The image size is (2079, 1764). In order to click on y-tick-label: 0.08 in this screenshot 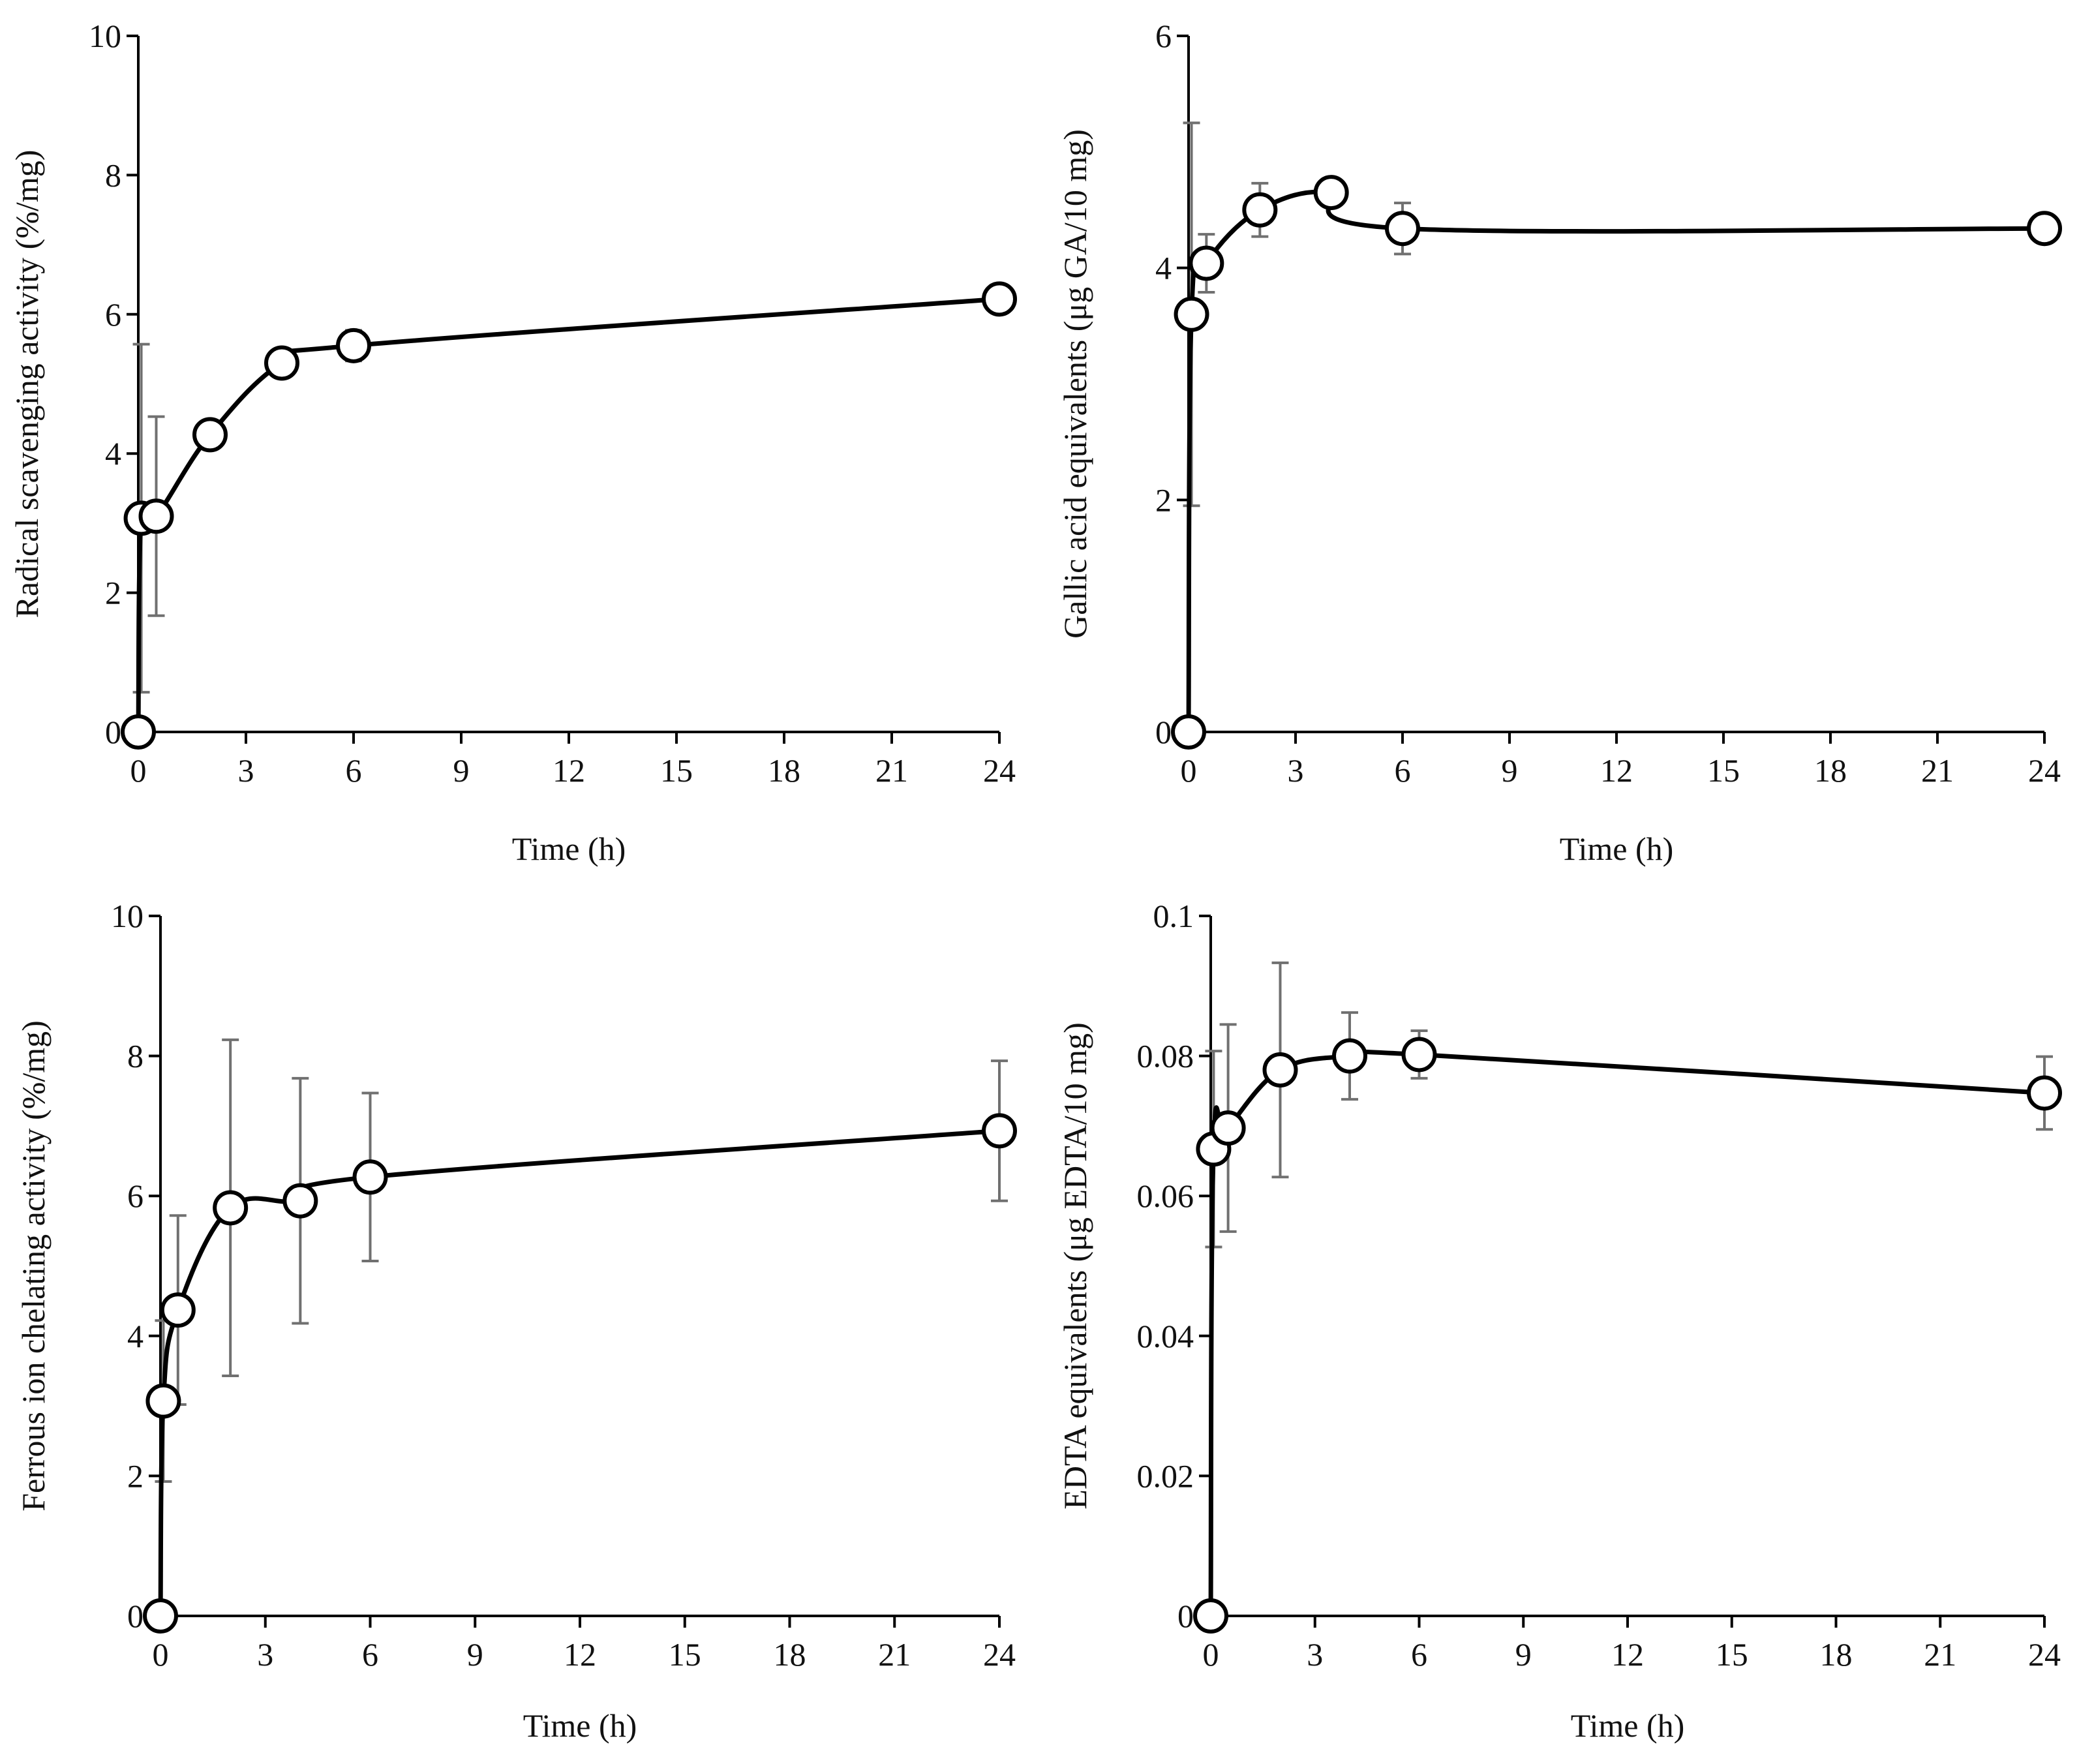, I will do `click(1165, 1056)`.